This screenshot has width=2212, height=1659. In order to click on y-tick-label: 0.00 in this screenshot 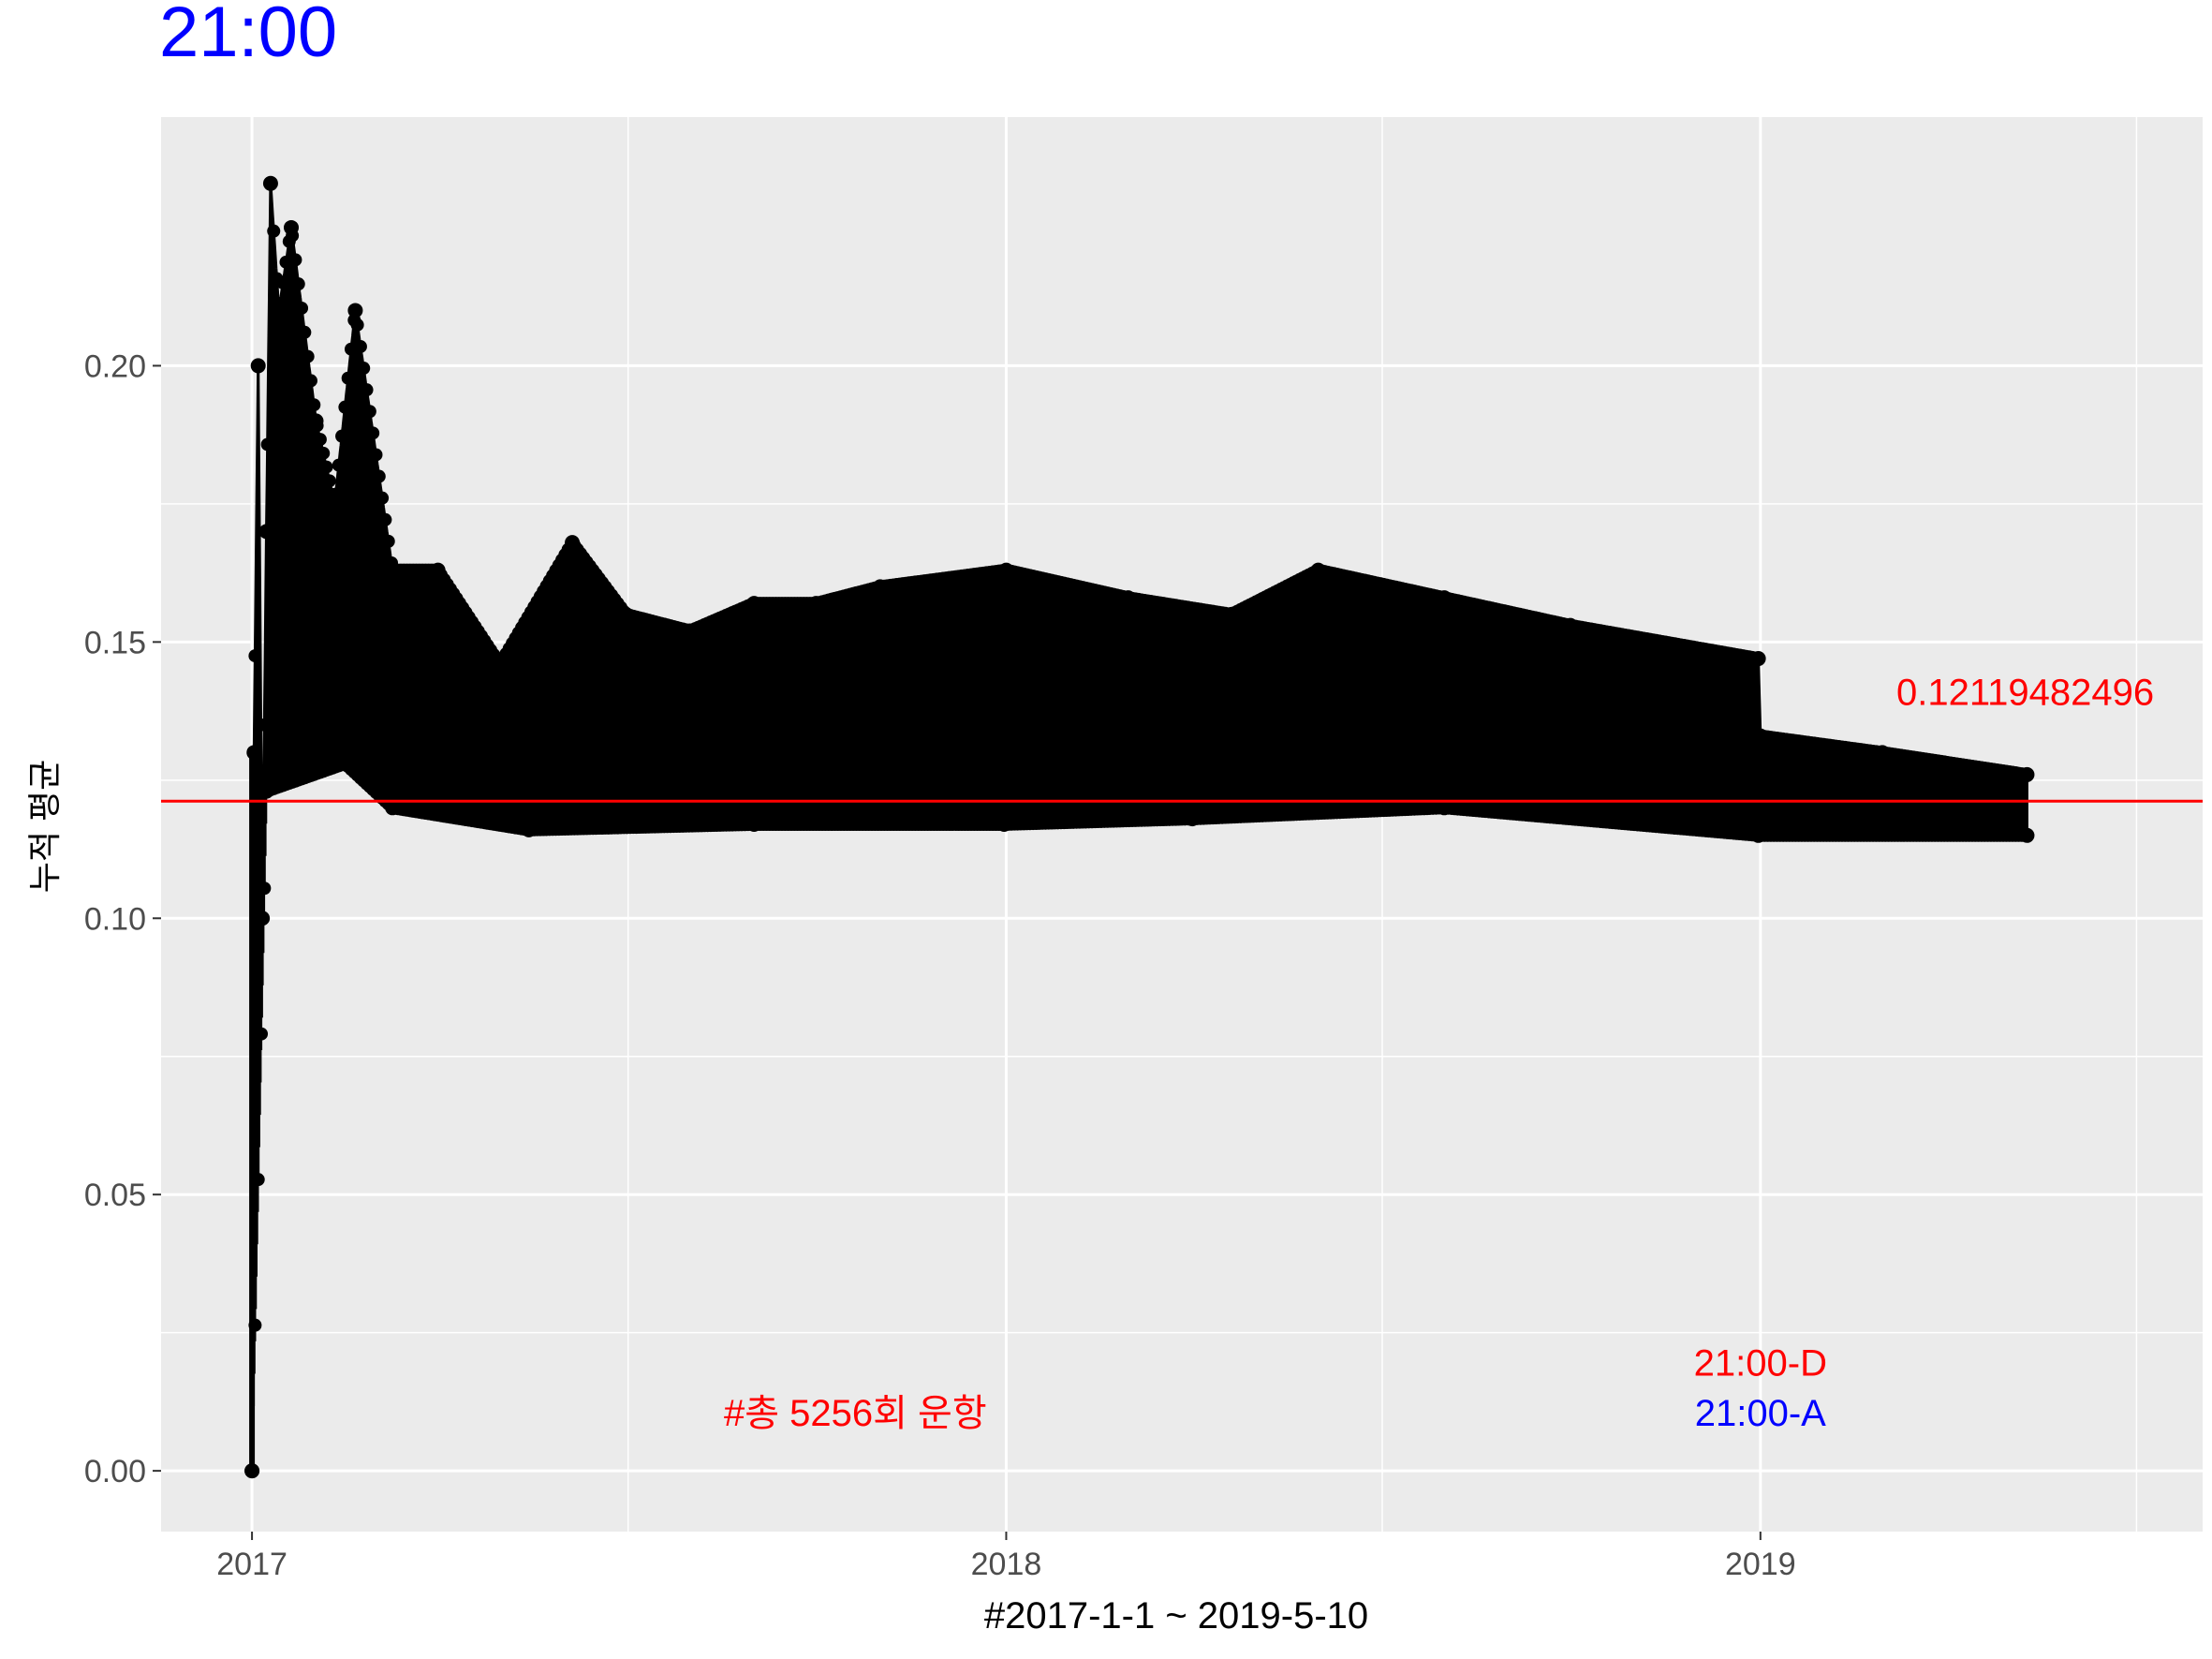, I will do `click(115, 1471)`.